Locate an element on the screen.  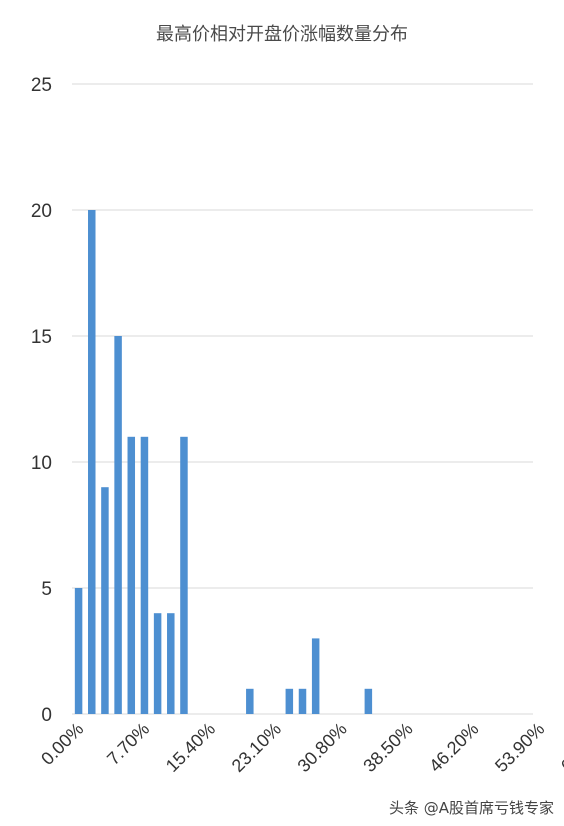
watermark: 头条 @A股首席亏钱专家 is located at coordinates (471, 808).